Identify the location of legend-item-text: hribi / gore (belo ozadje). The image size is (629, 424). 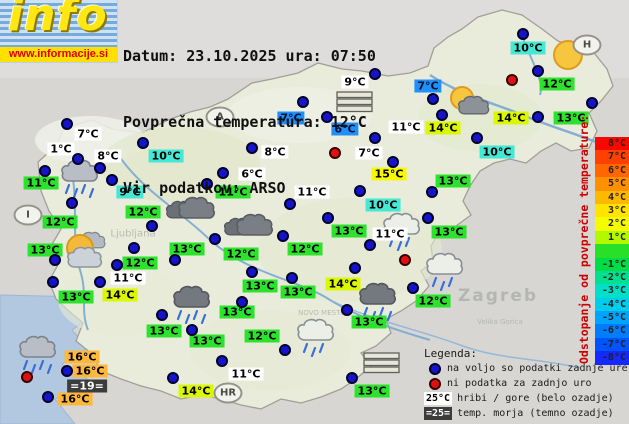
(535, 398).